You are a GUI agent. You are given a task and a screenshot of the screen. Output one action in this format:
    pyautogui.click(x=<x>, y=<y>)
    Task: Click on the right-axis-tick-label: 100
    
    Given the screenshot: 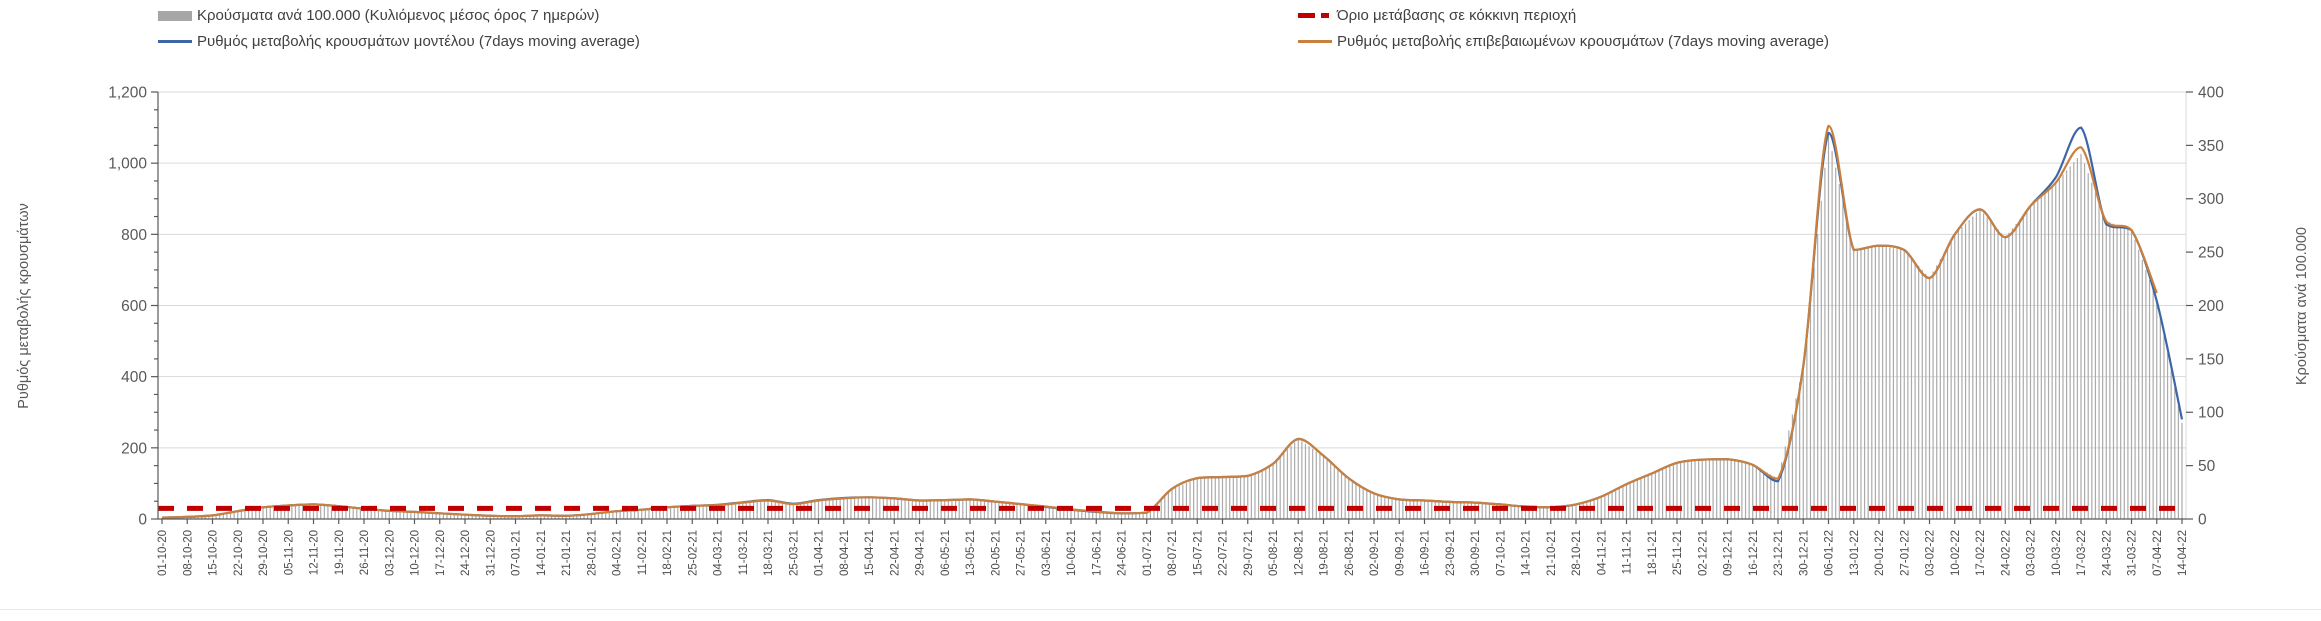 What is the action you would take?
    pyautogui.click(x=2211, y=413)
    